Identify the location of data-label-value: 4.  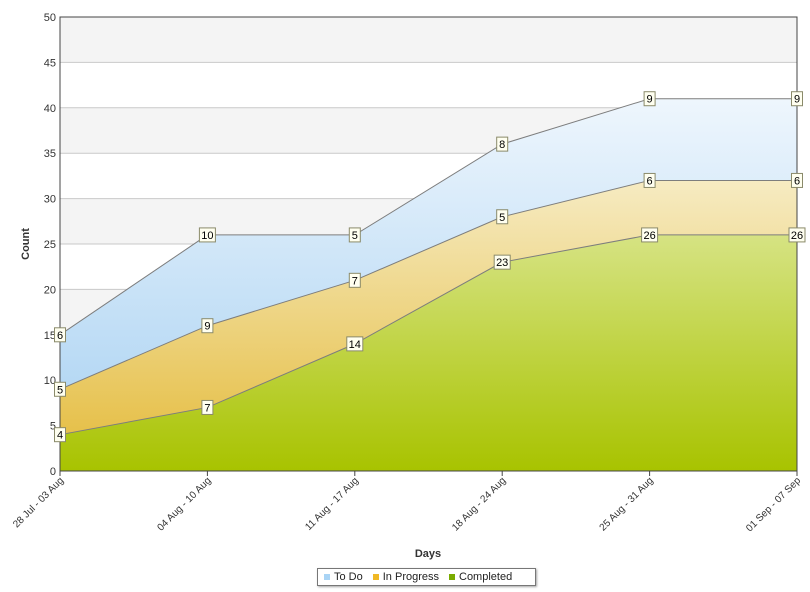
(60, 436).